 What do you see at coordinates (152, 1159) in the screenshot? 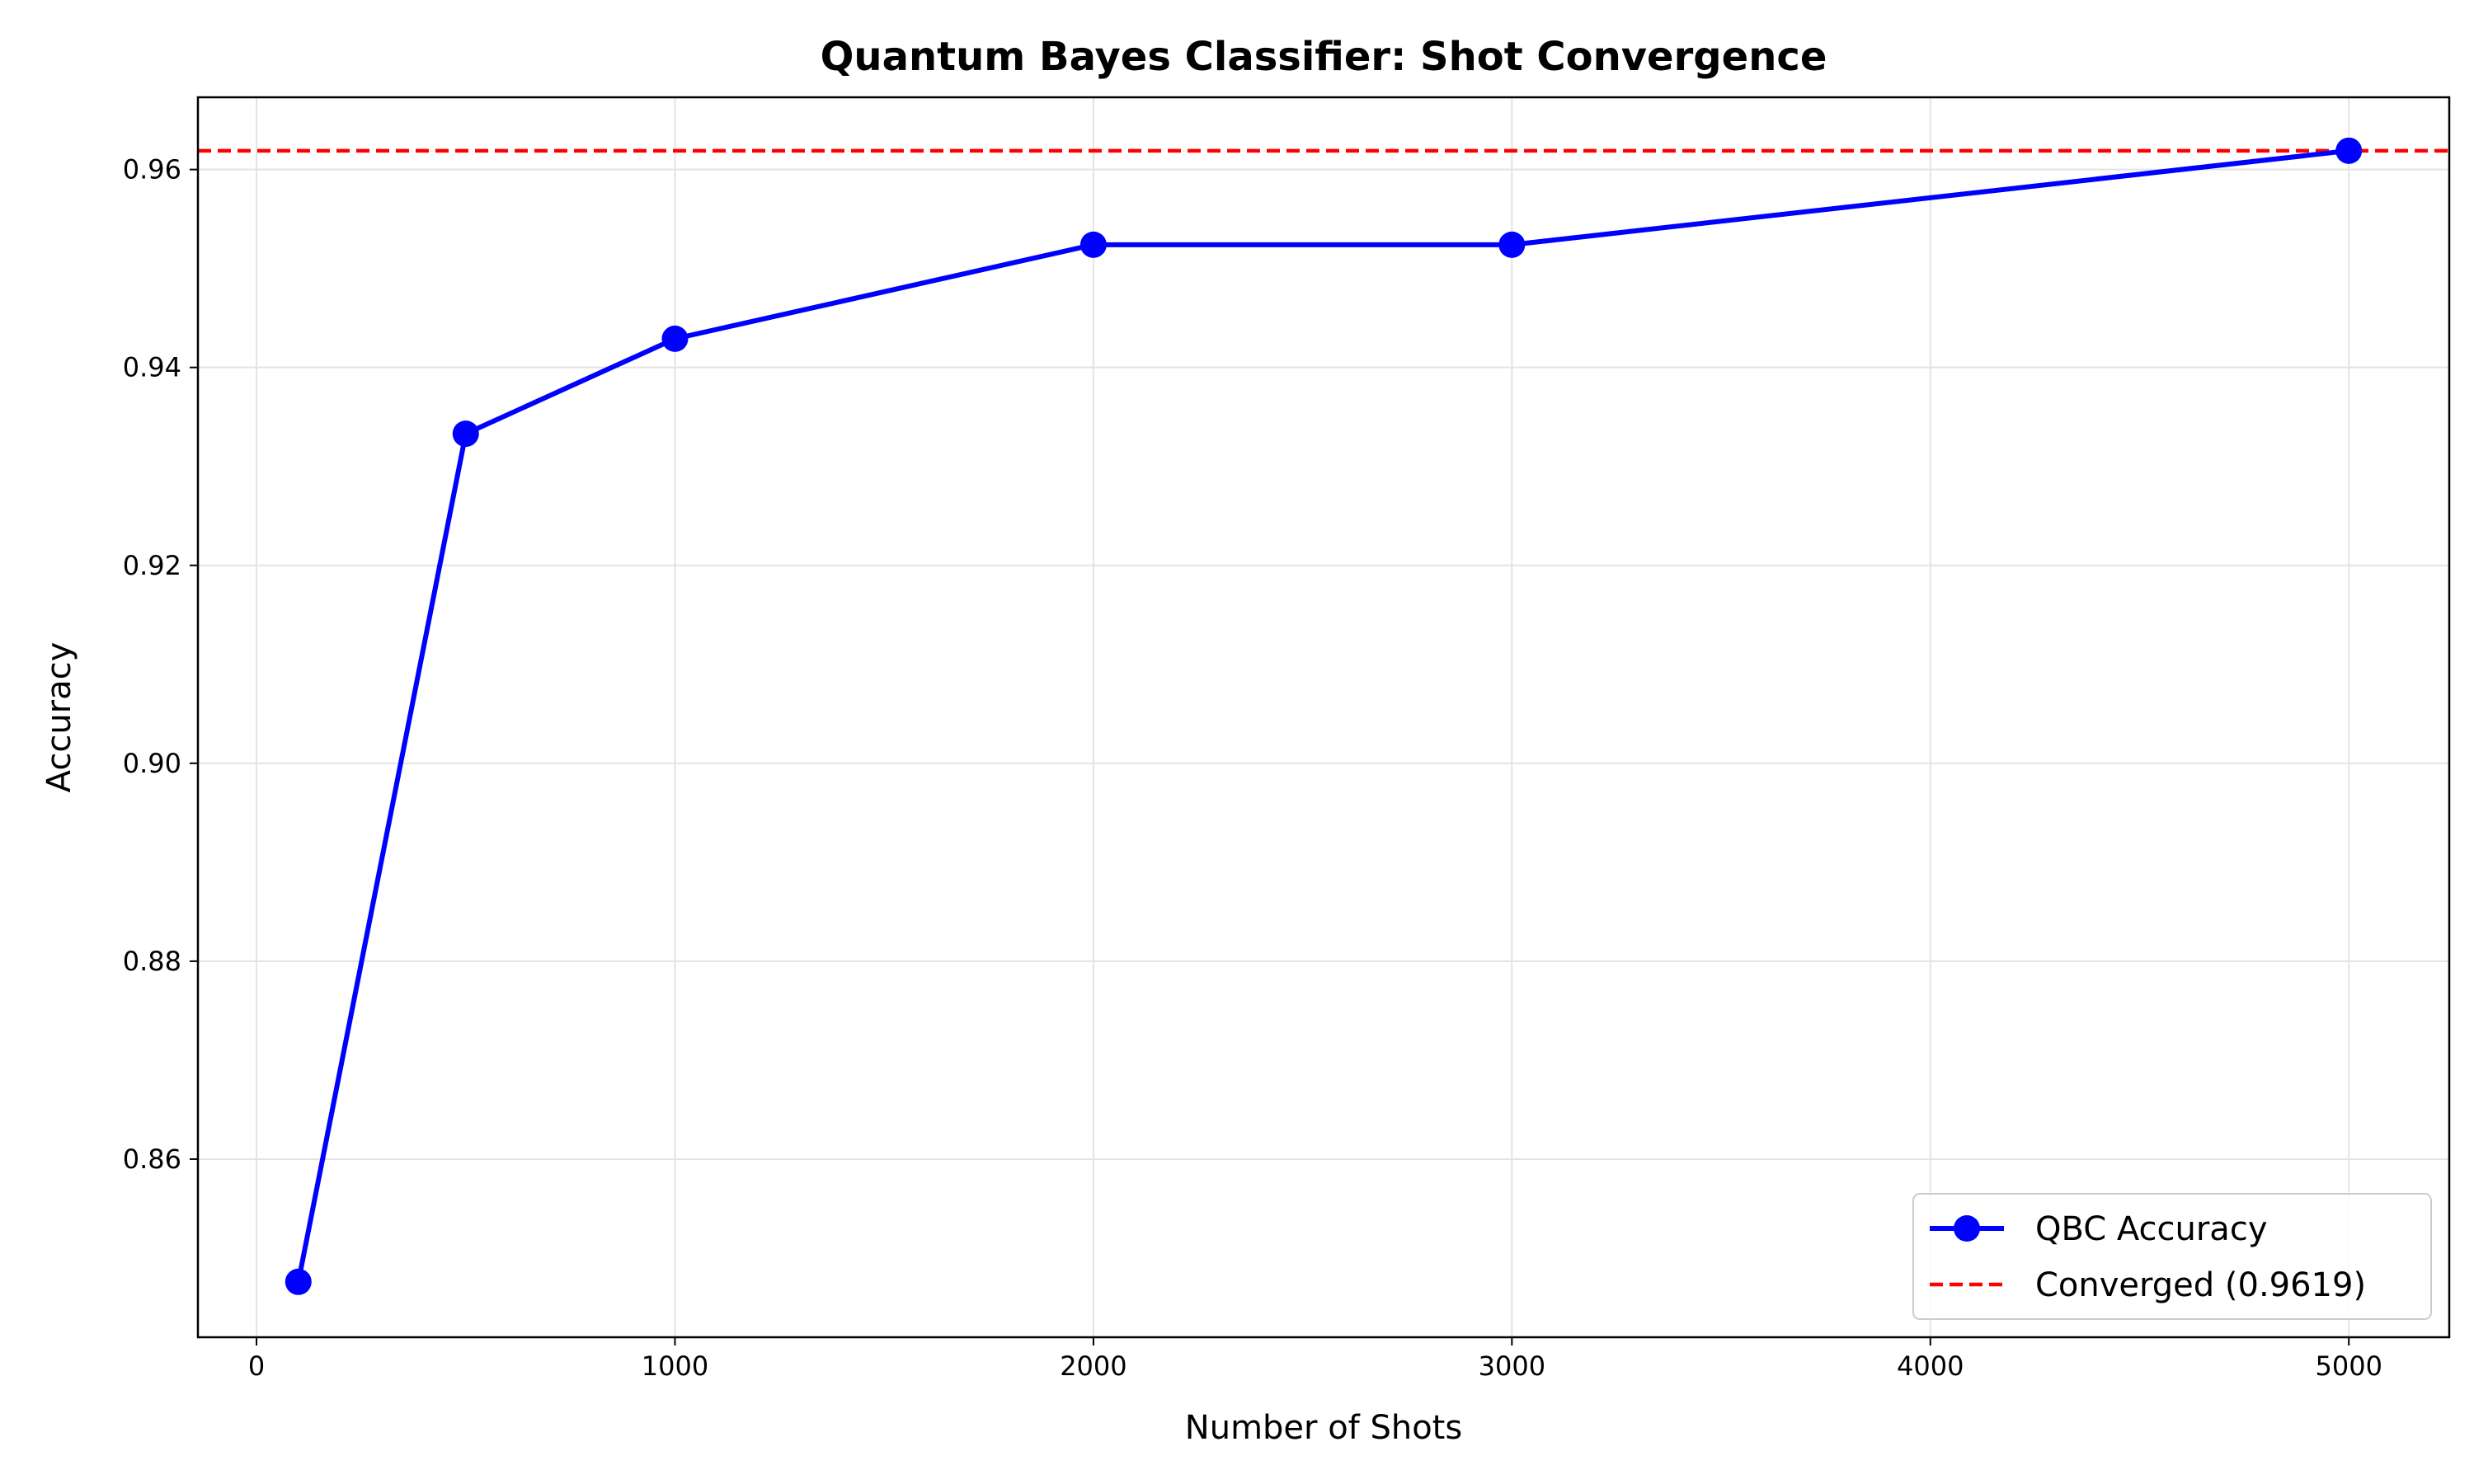
I see `y-tick-label: 0.86` at bounding box center [152, 1159].